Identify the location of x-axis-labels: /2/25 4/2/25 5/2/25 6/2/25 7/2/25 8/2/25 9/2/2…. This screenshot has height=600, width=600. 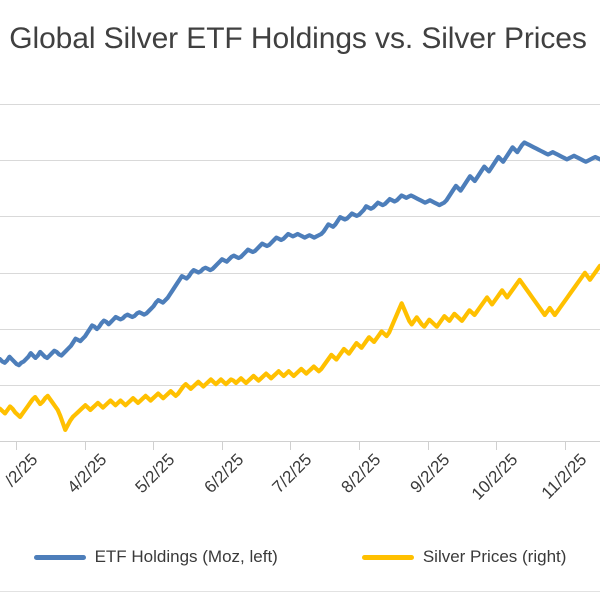
(300, 490).